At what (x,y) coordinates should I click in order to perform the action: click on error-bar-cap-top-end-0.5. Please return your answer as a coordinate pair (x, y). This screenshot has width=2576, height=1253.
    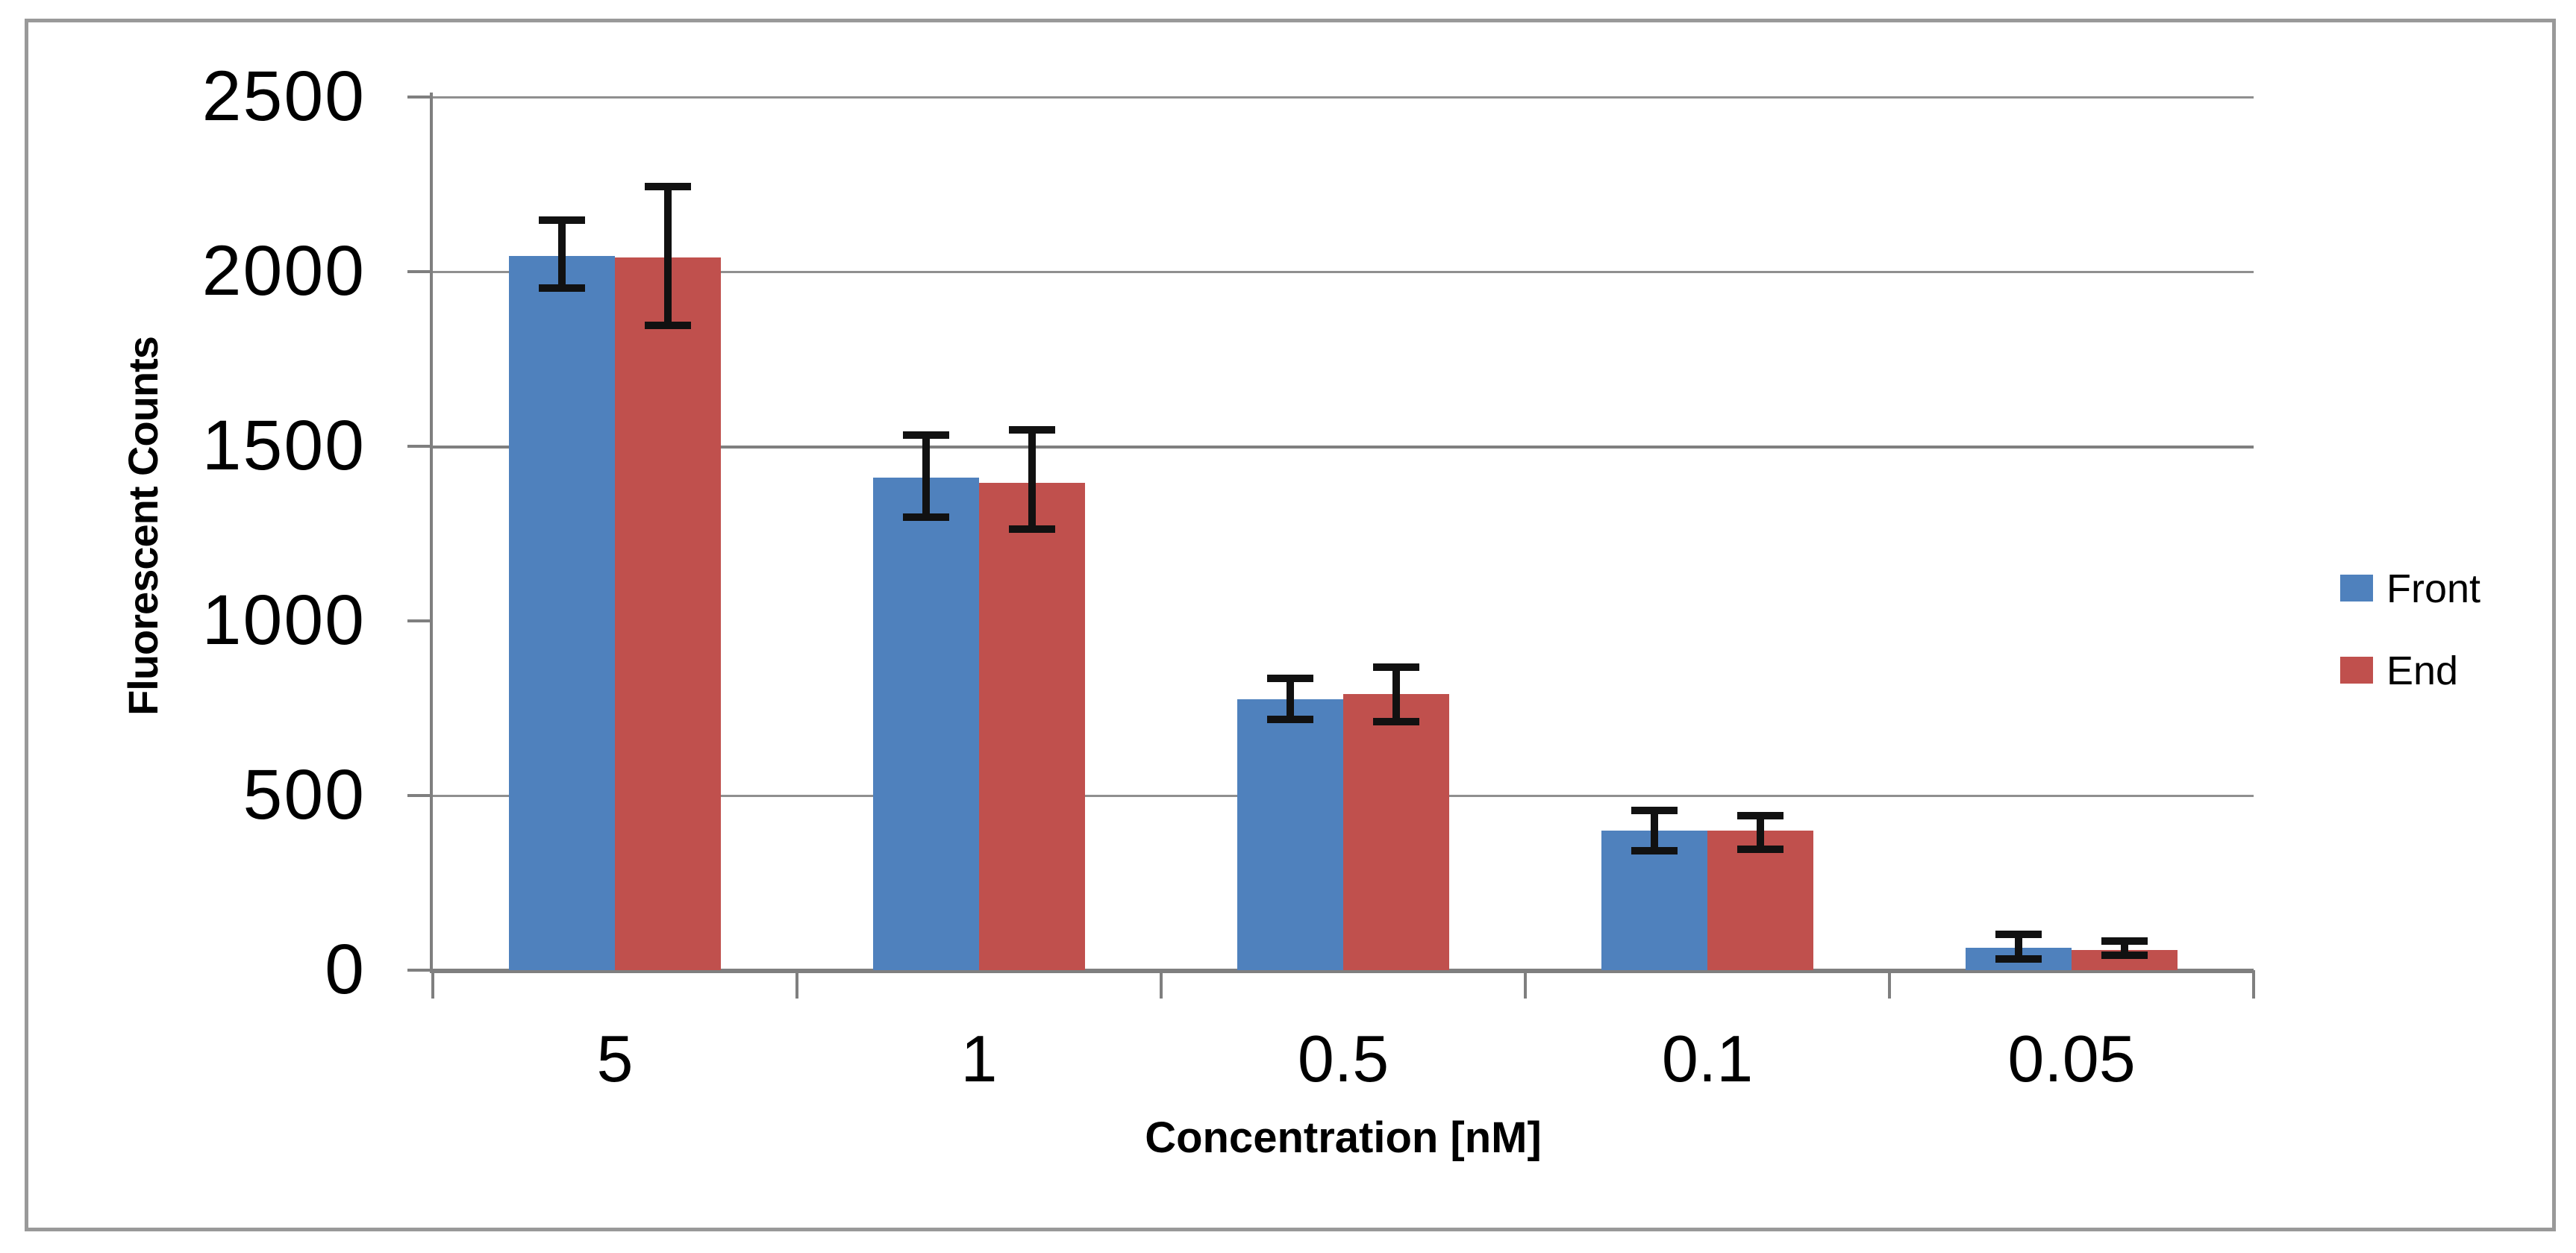
    Looking at the image, I should click on (1396, 667).